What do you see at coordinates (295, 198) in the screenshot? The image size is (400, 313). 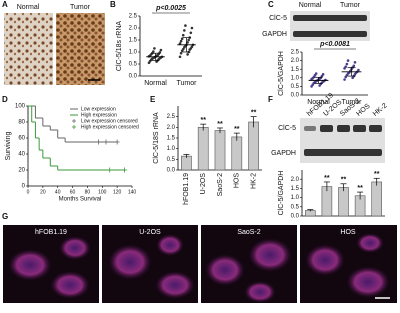 I see `y-tick-label: 1.0` at bounding box center [295, 198].